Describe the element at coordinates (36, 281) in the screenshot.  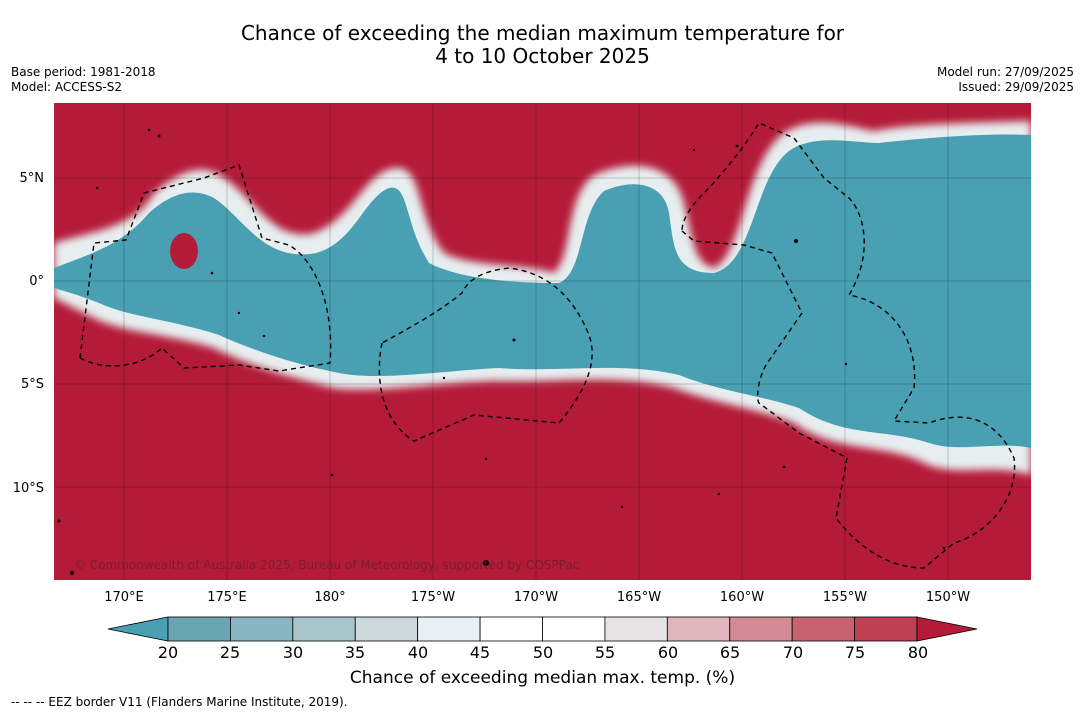
I see `lat-label-eq: 0°` at that location.